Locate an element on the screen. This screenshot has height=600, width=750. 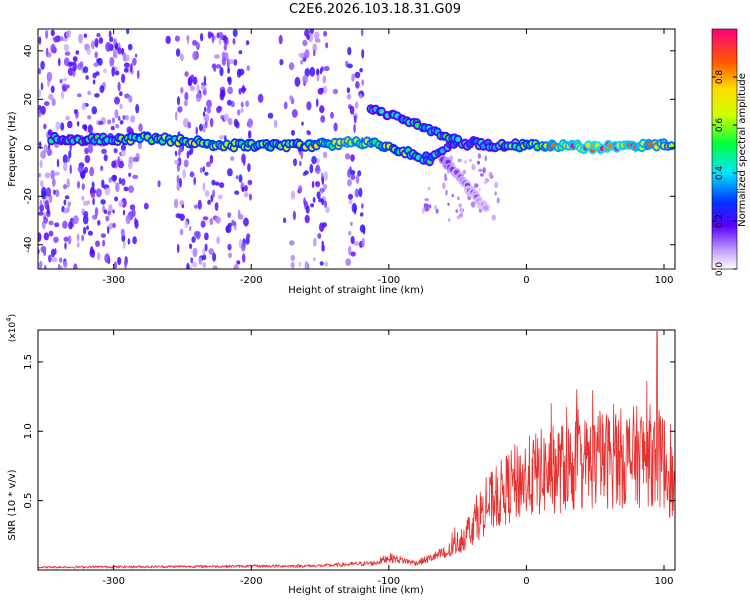
bottom-y-tick-label: 1.0 is located at coordinates (28, 431).